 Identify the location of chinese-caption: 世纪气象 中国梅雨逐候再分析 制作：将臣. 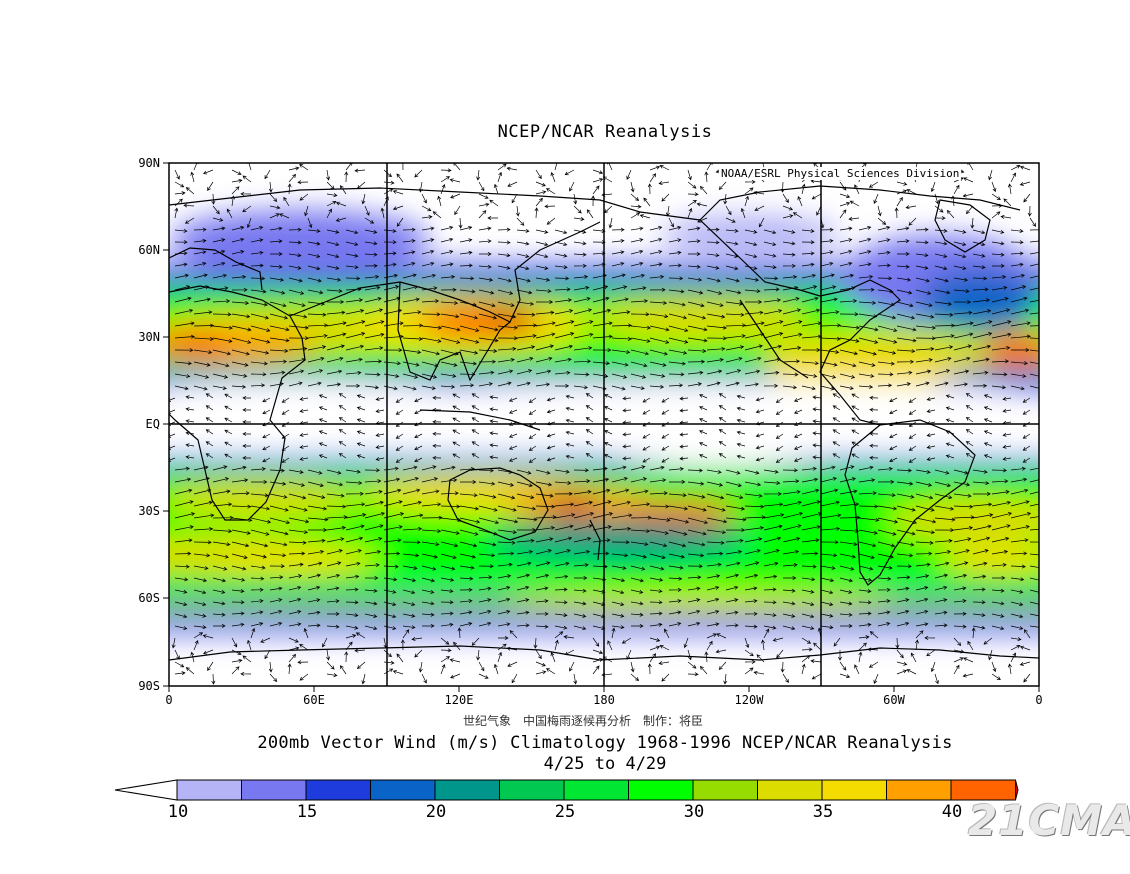
(582, 721).